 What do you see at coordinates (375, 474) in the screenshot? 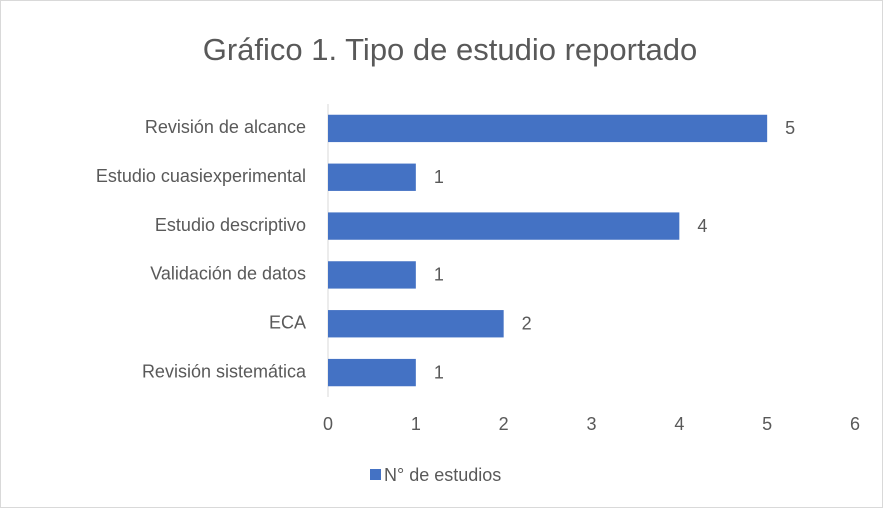
I see `legend-swatch` at bounding box center [375, 474].